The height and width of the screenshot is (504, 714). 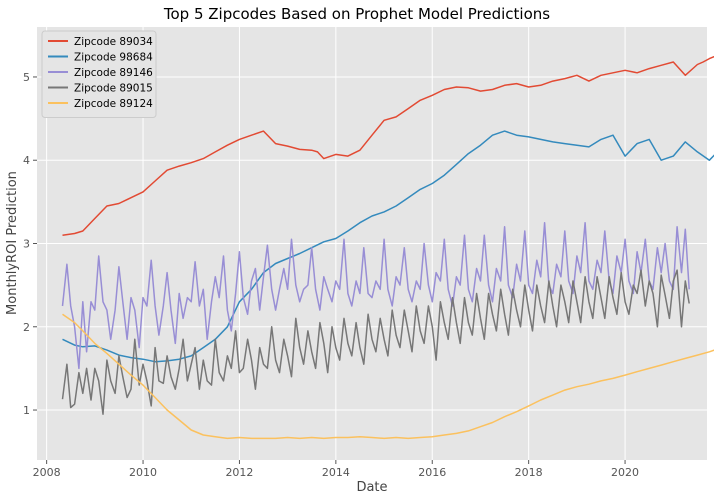 I want to click on y-axis-label: MonthlyROI Prediction, so click(x=12, y=243).